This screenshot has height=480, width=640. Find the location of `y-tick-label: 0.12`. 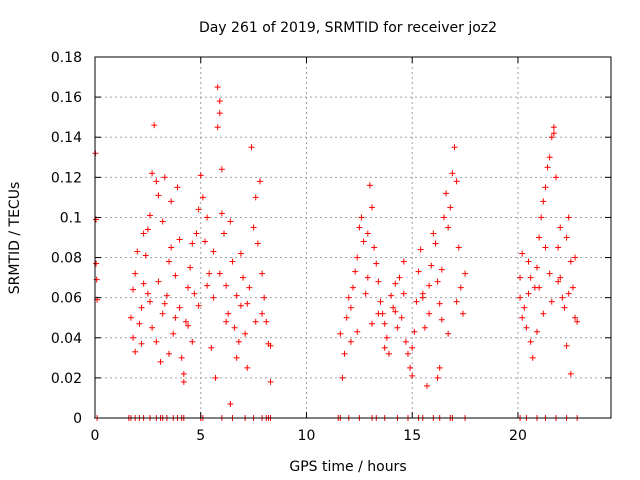

y-tick-label: 0.12 is located at coordinates (66, 178).